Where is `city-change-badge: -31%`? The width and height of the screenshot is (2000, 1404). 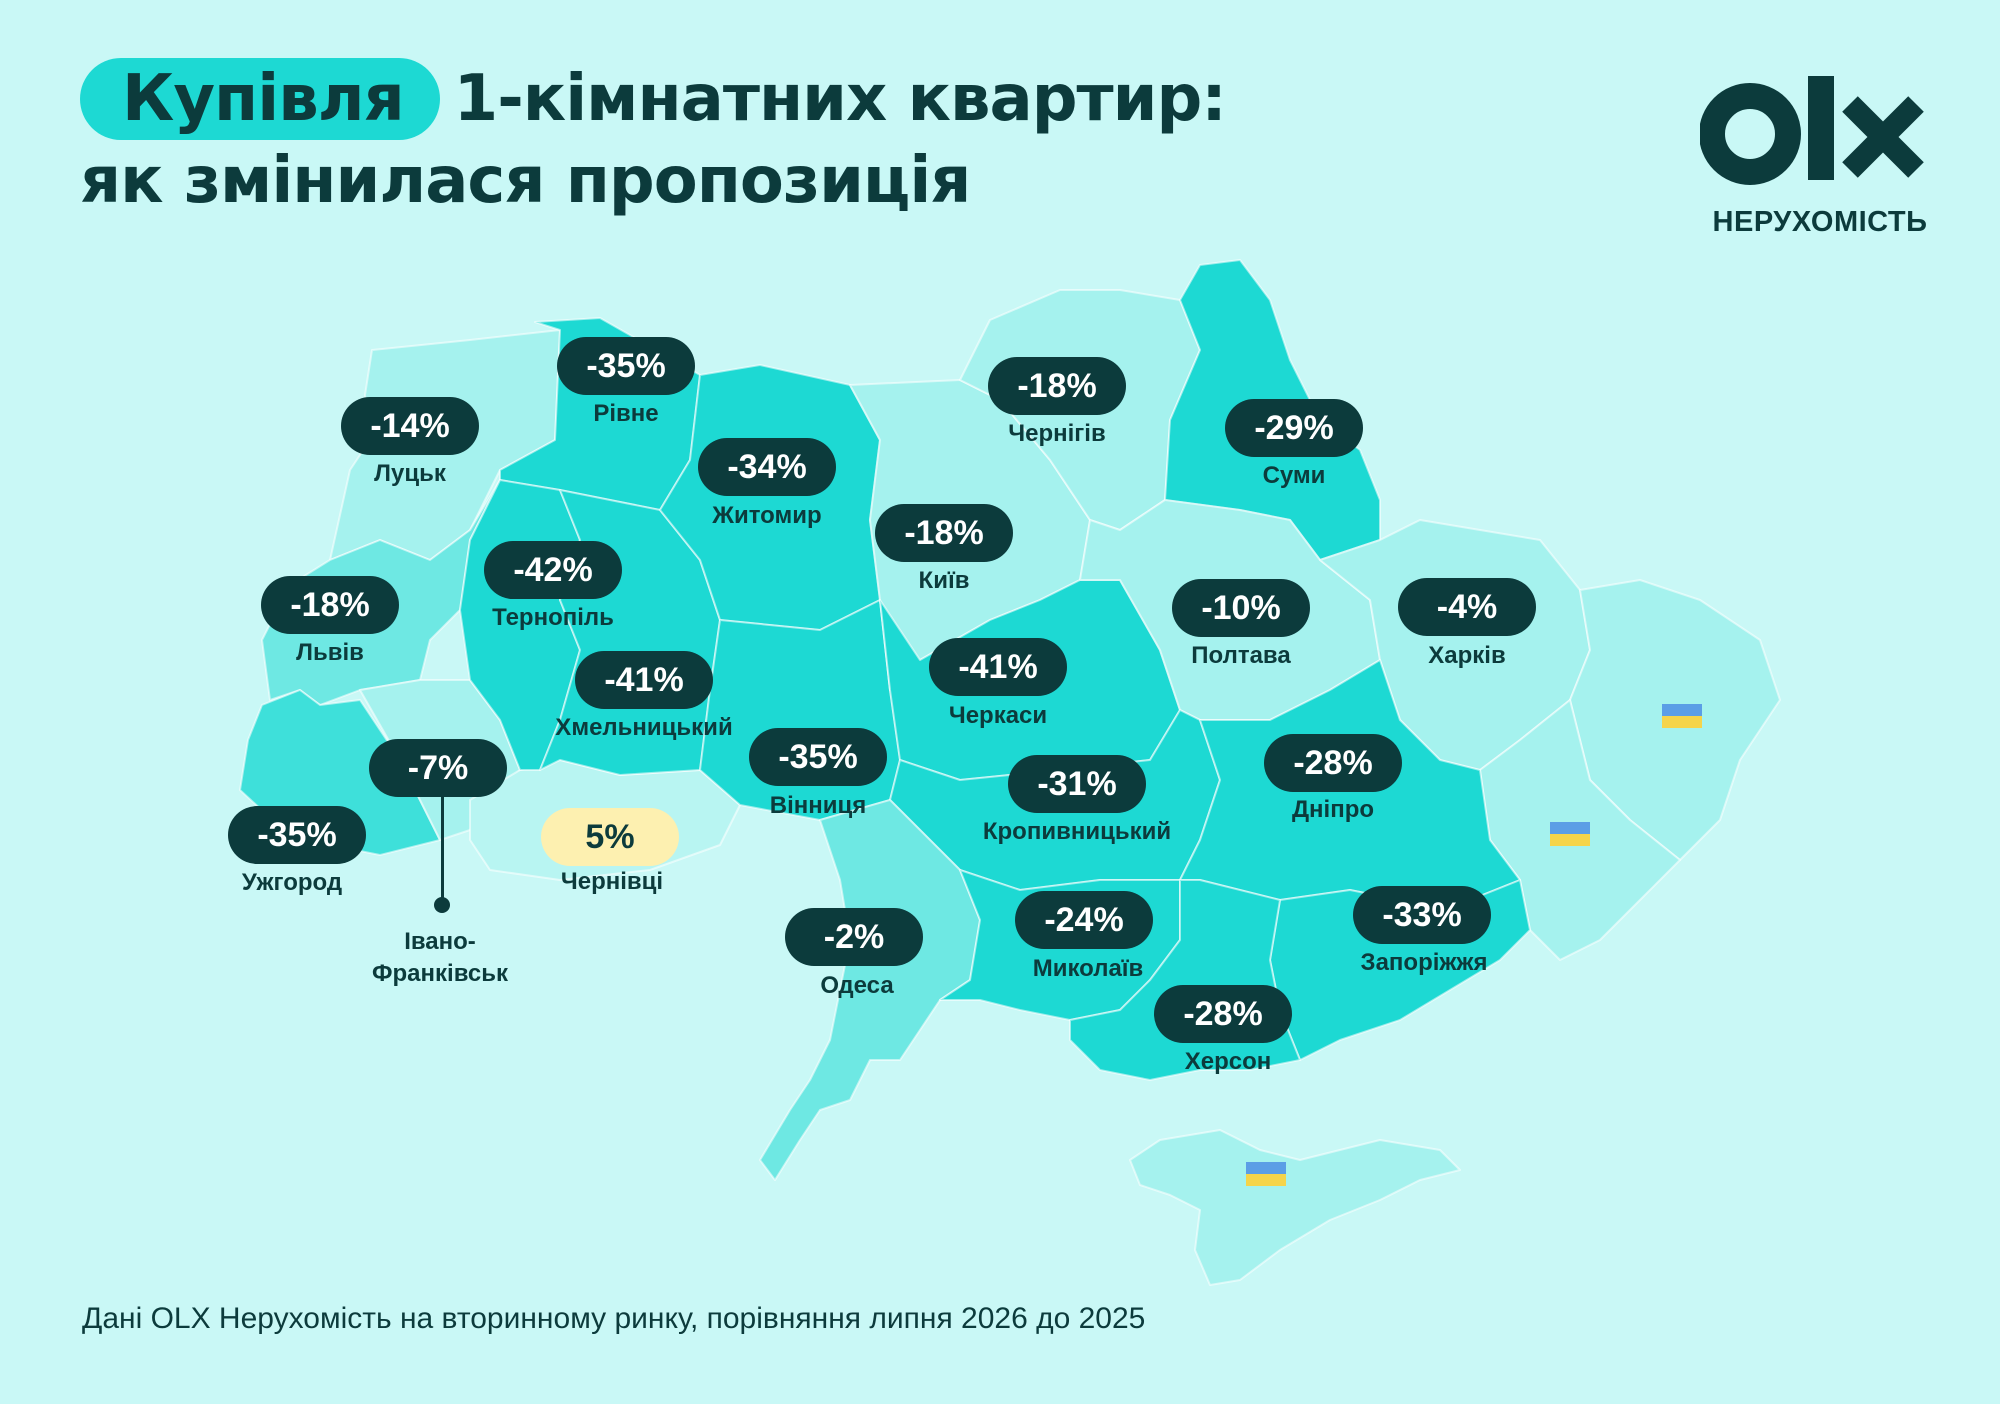
city-change-badge: -31% is located at coordinates (1077, 784).